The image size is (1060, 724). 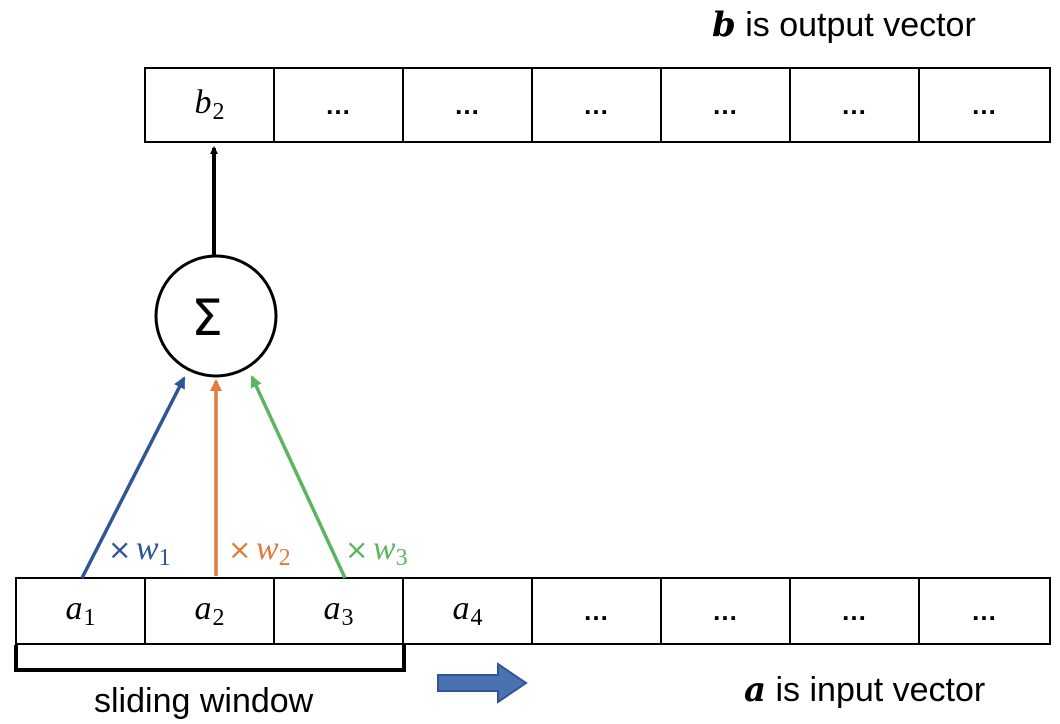 I want to click on sum-node, so click(x=216, y=316).